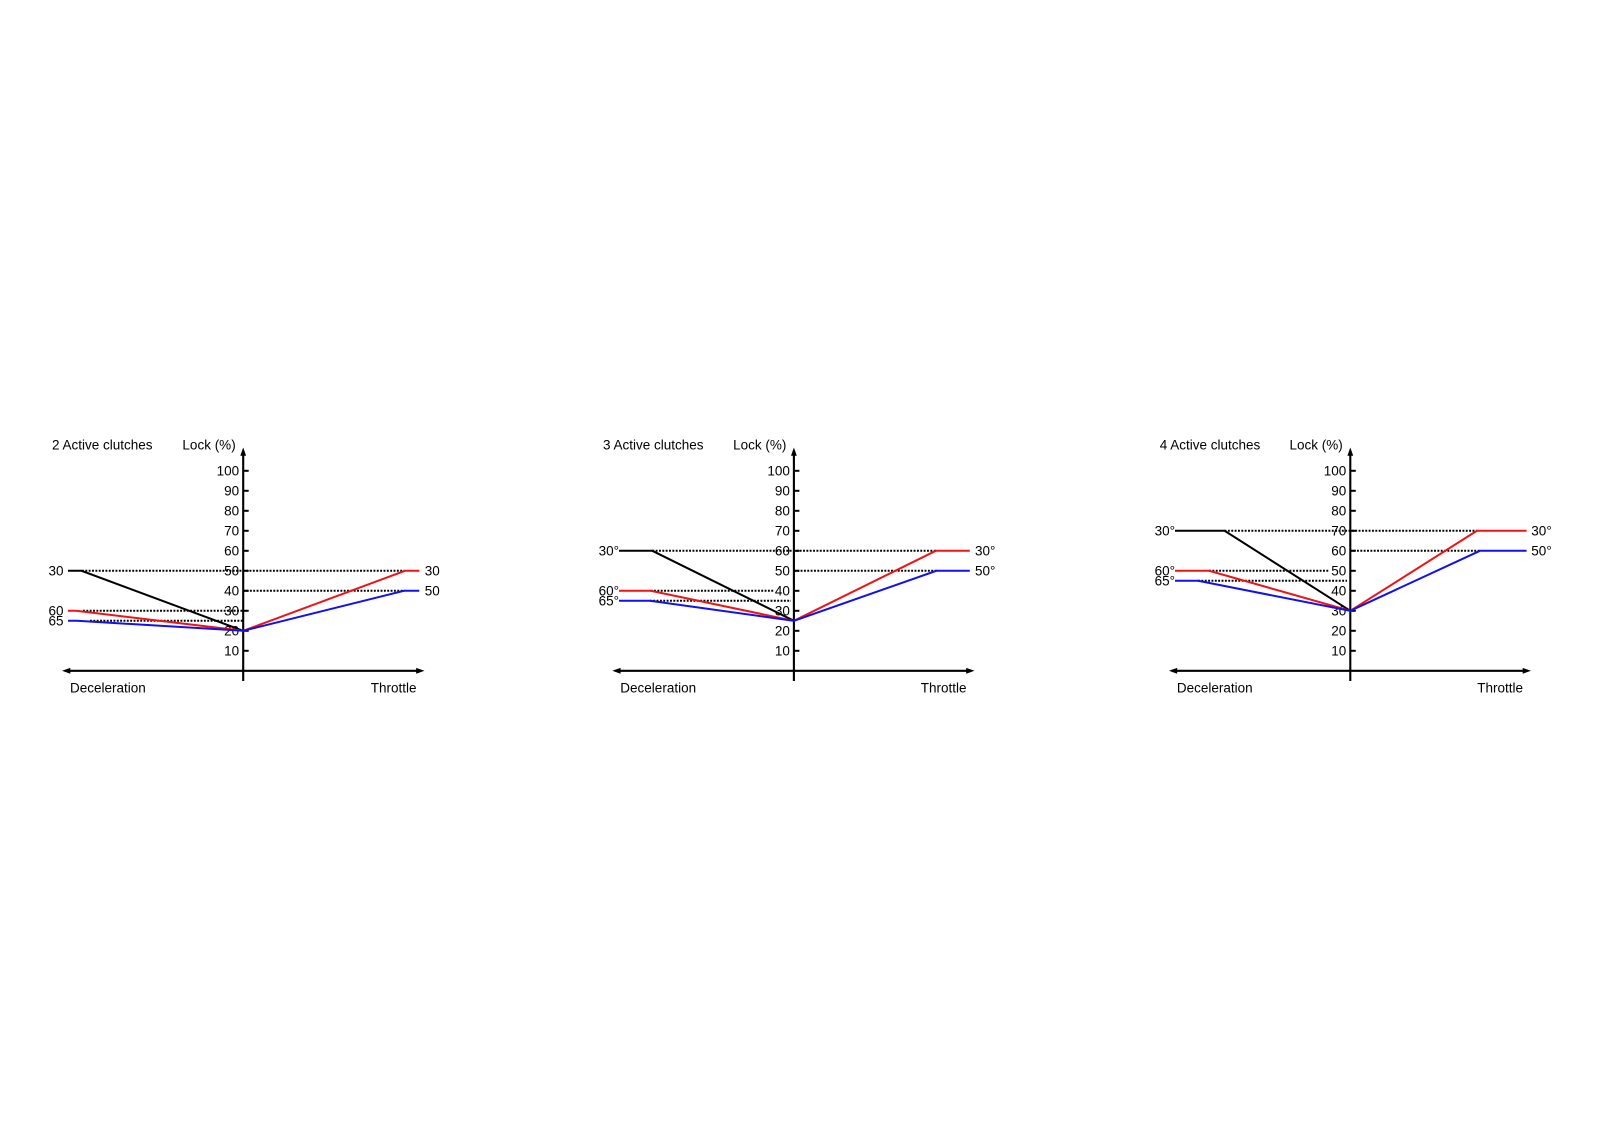  Describe the element at coordinates (653, 445) in the screenshot. I see `svg-text: 3 Active clutches` at that location.